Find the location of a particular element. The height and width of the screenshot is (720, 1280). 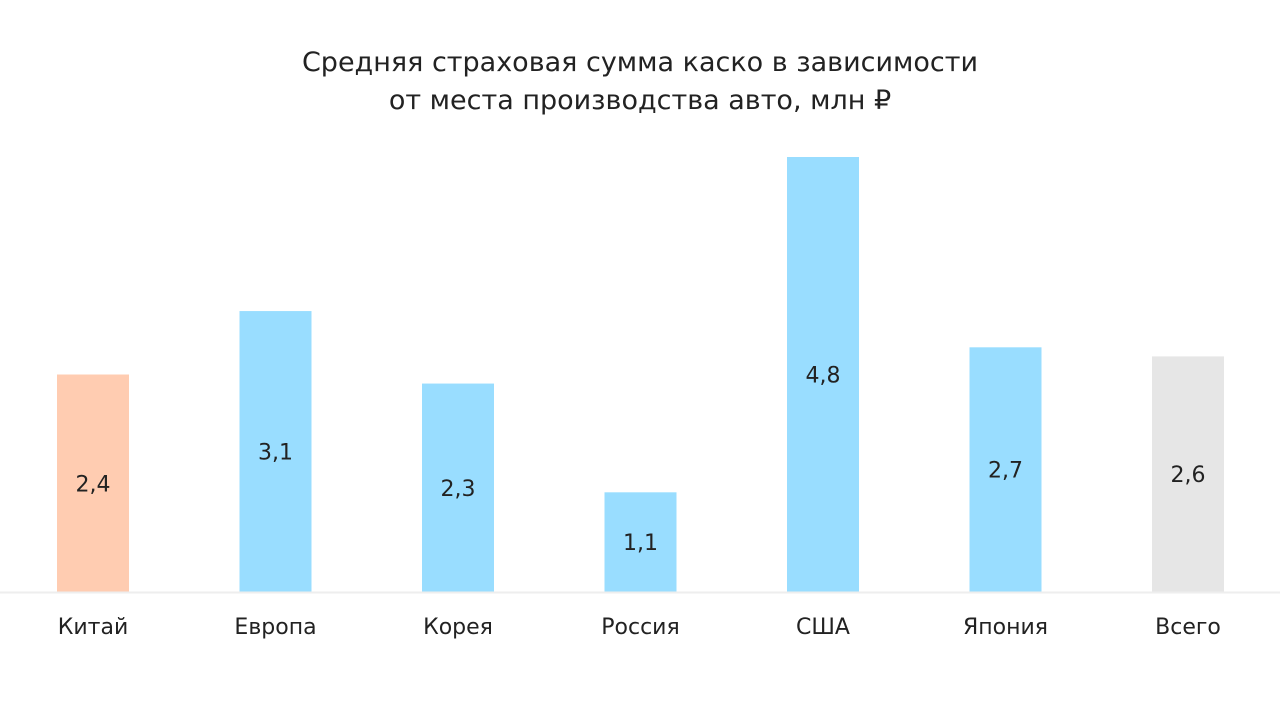

data-label: 2,7 is located at coordinates (1005, 471).